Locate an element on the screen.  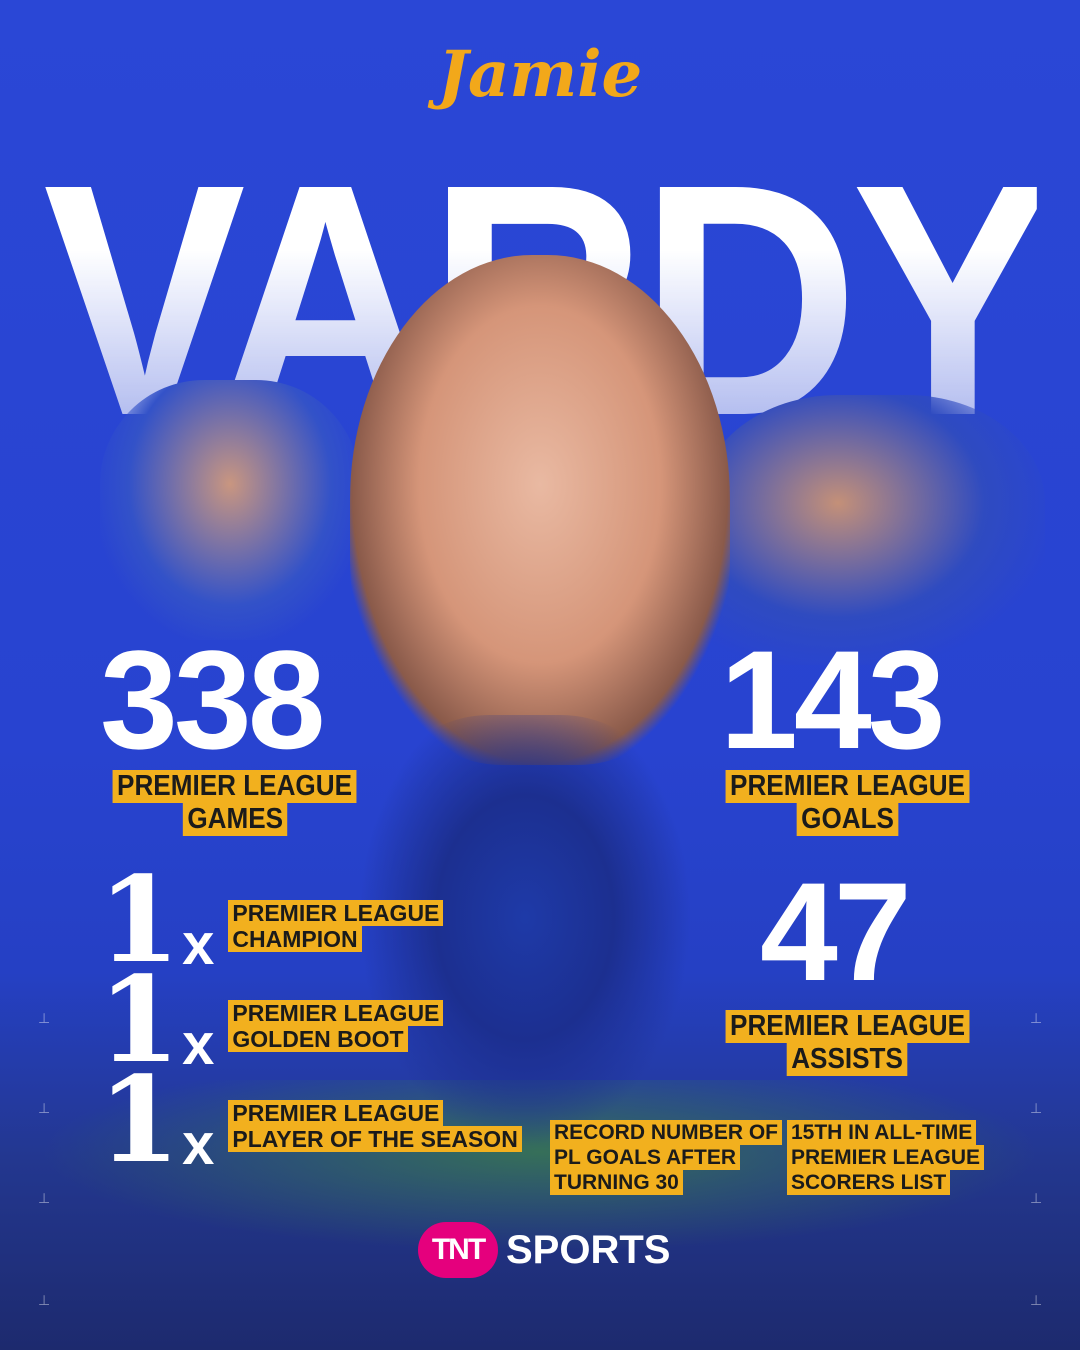
tnt-sports-logo: TNT SPORTS is located at coordinates (544, 1250).